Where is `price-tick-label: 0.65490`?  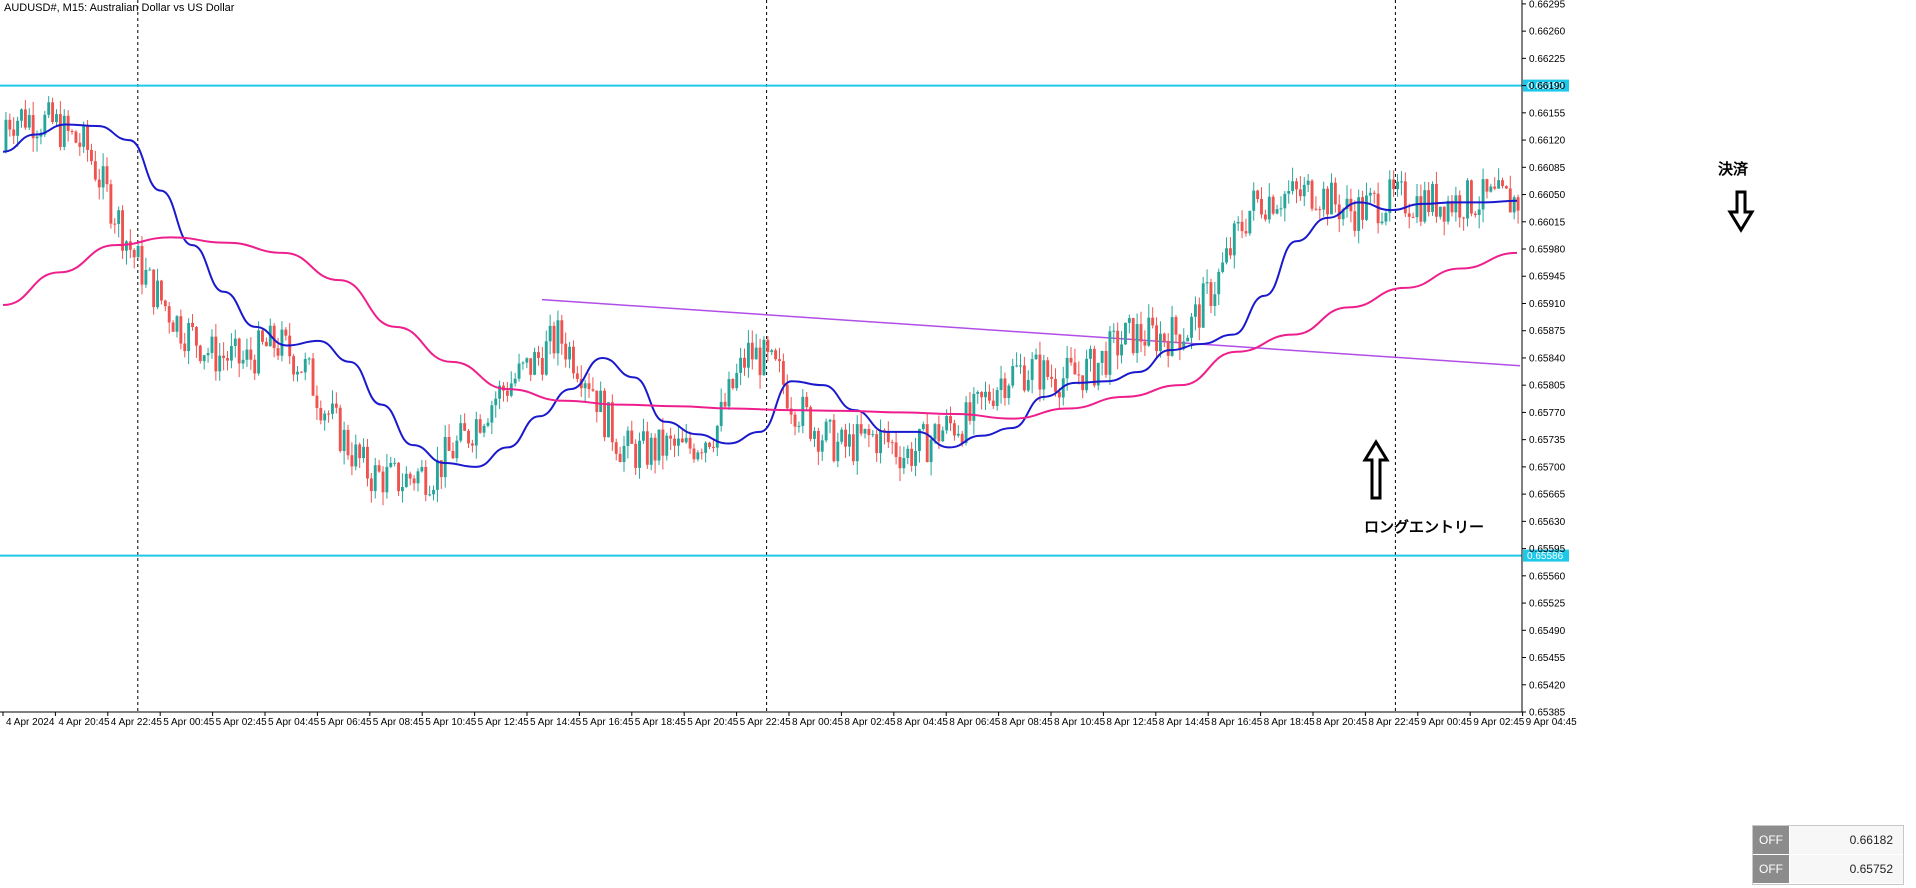
price-tick-label: 0.65490 is located at coordinates (1547, 631).